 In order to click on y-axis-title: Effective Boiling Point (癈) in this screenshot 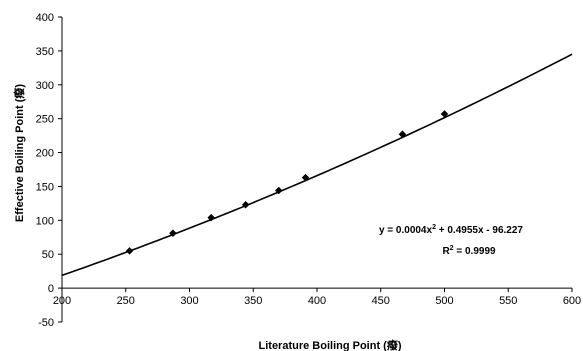, I will do `click(19, 153)`.